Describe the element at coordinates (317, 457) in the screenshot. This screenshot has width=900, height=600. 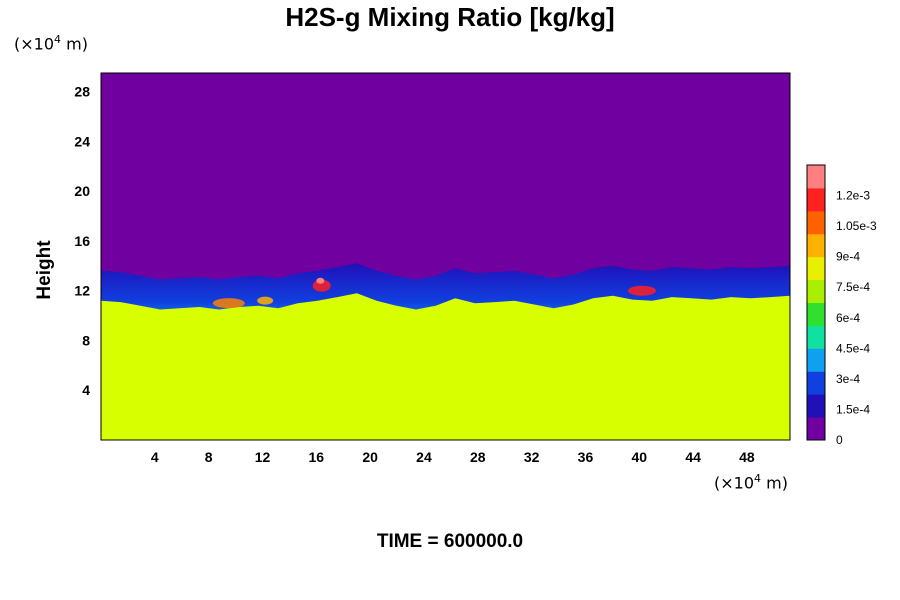
I see `x-tick-label: 16` at that location.